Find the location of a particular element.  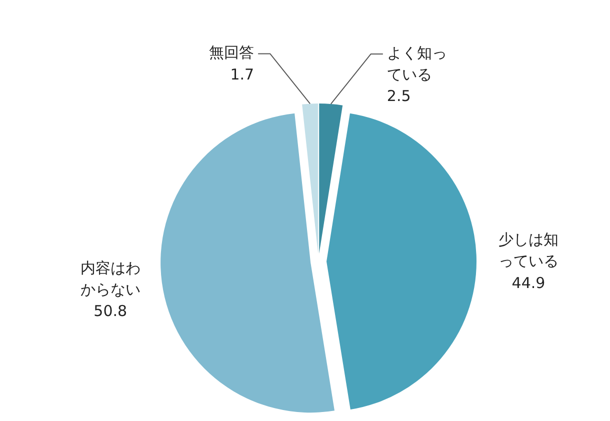

slice-label: 無回答 is located at coordinates (231, 53).